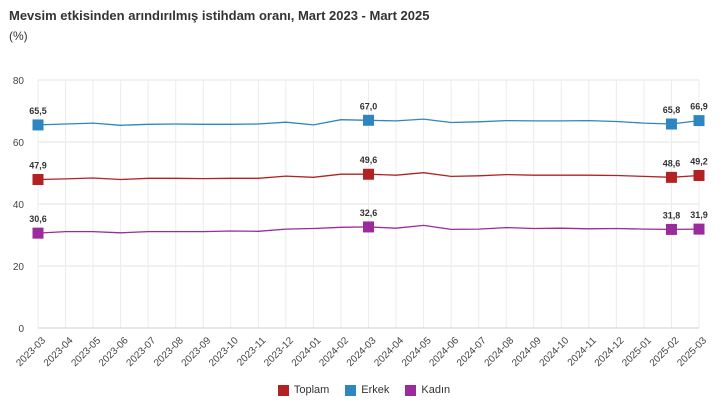 Image resolution: width=728 pixels, height=404 pixels. What do you see at coordinates (19, 143) in the screenshot?
I see `y-tick-label: 60` at bounding box center [19, 143].